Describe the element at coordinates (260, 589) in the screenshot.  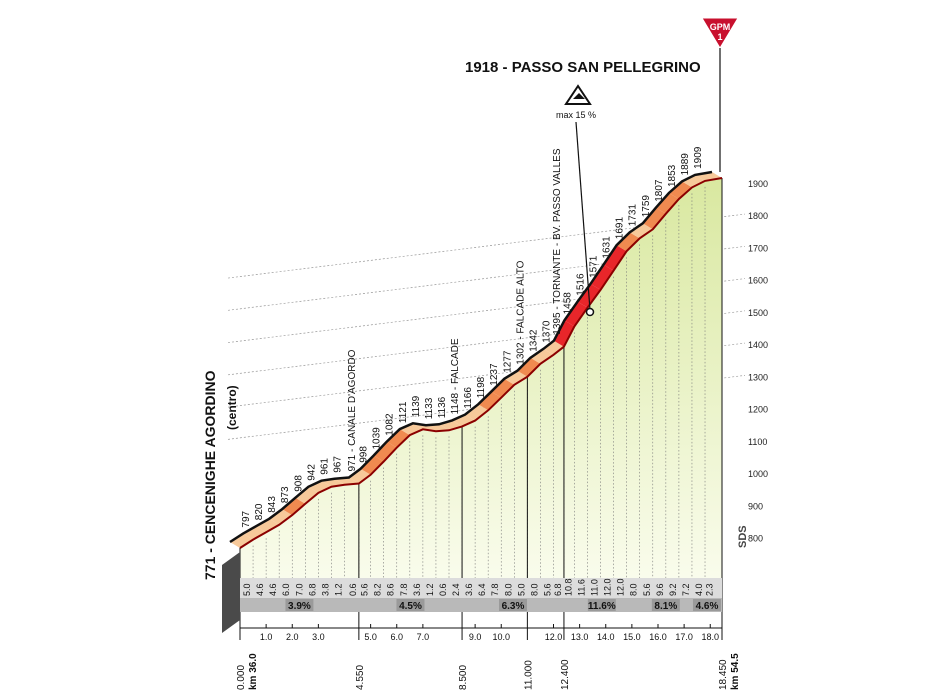
I see `segment-gradient: 4.6` at that location.